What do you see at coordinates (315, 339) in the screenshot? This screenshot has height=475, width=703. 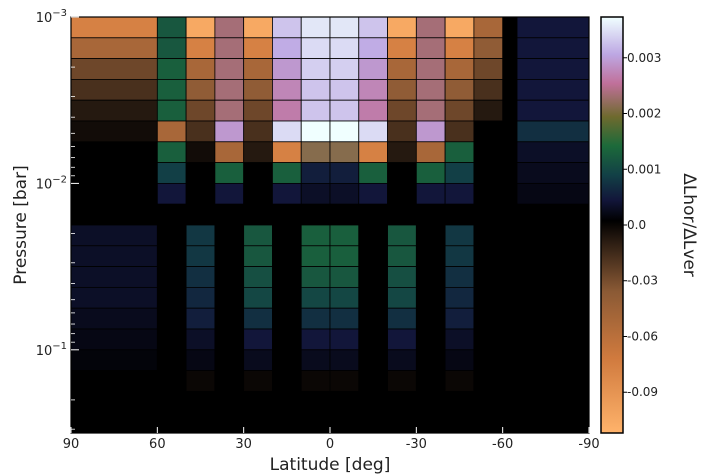 I see `heatmap-cell-r15-c6` at bounding box center [315, 339].